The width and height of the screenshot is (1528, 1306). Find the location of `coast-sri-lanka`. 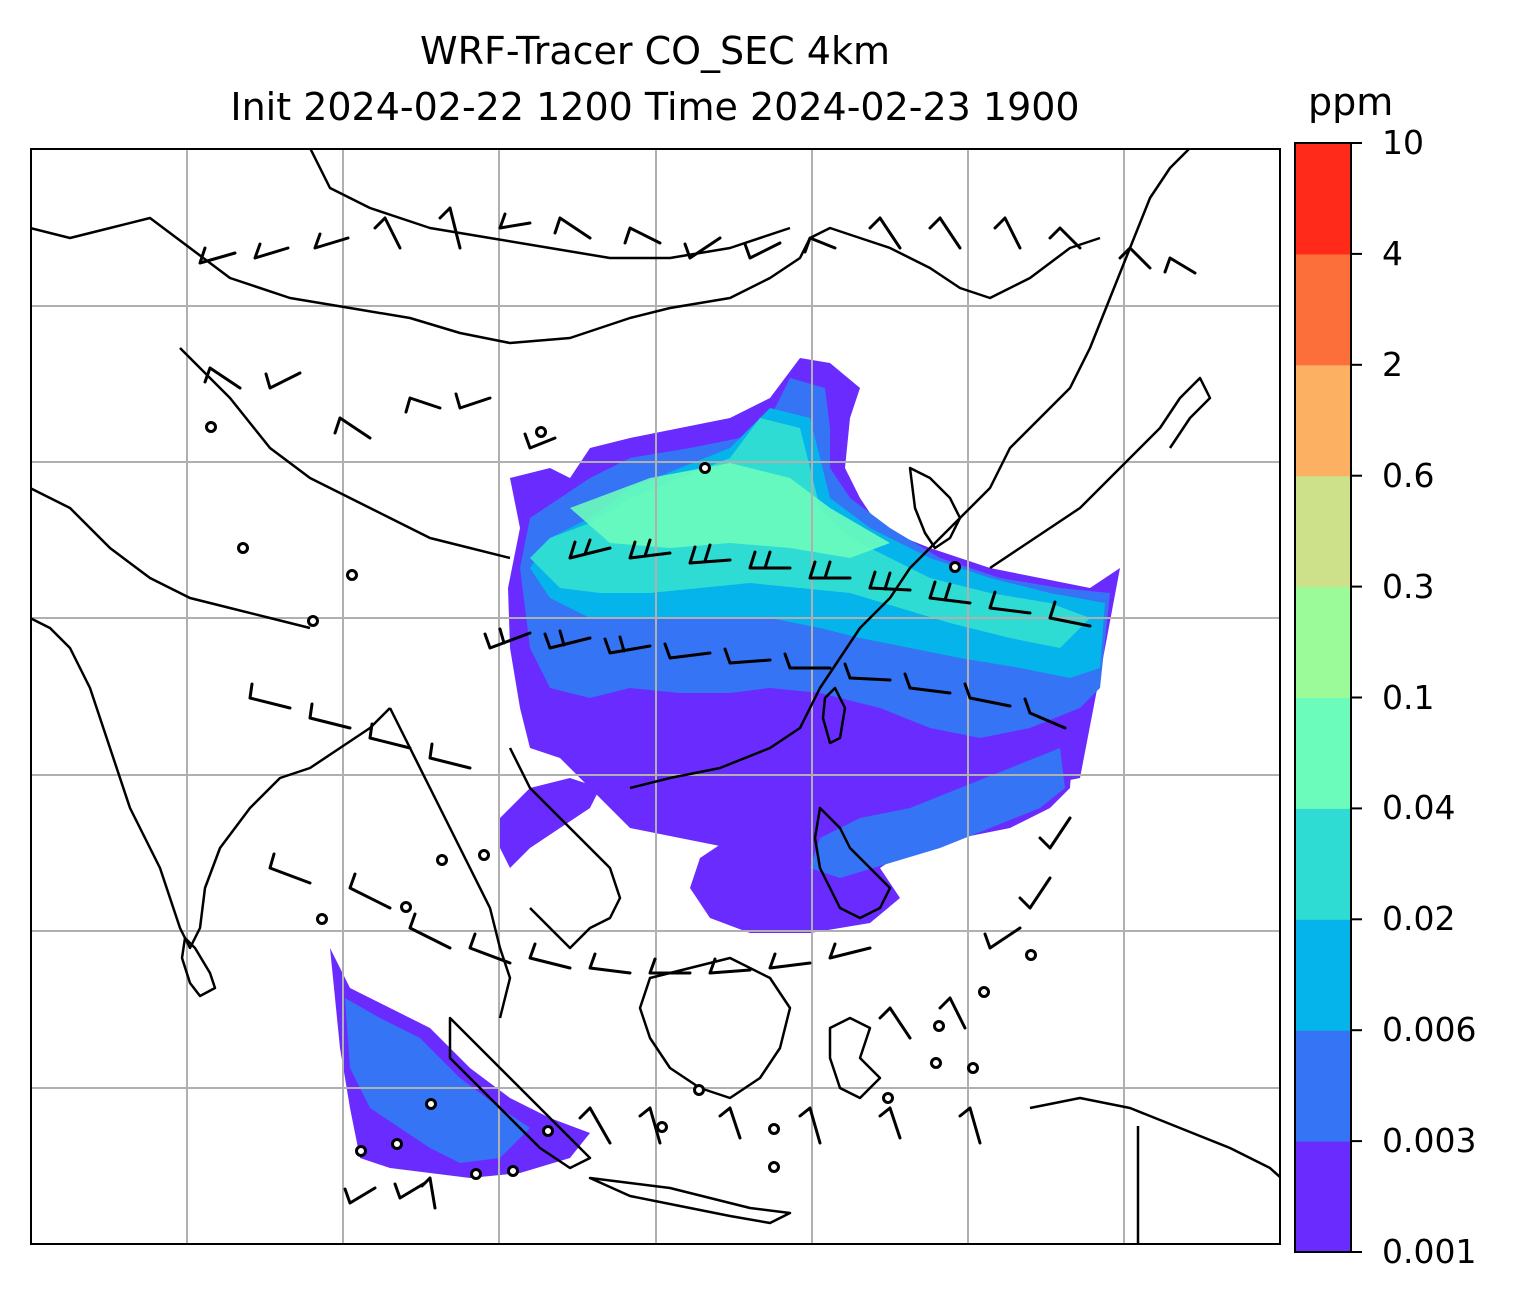

coast-sri-lanka is located at coordinates (198, 967).